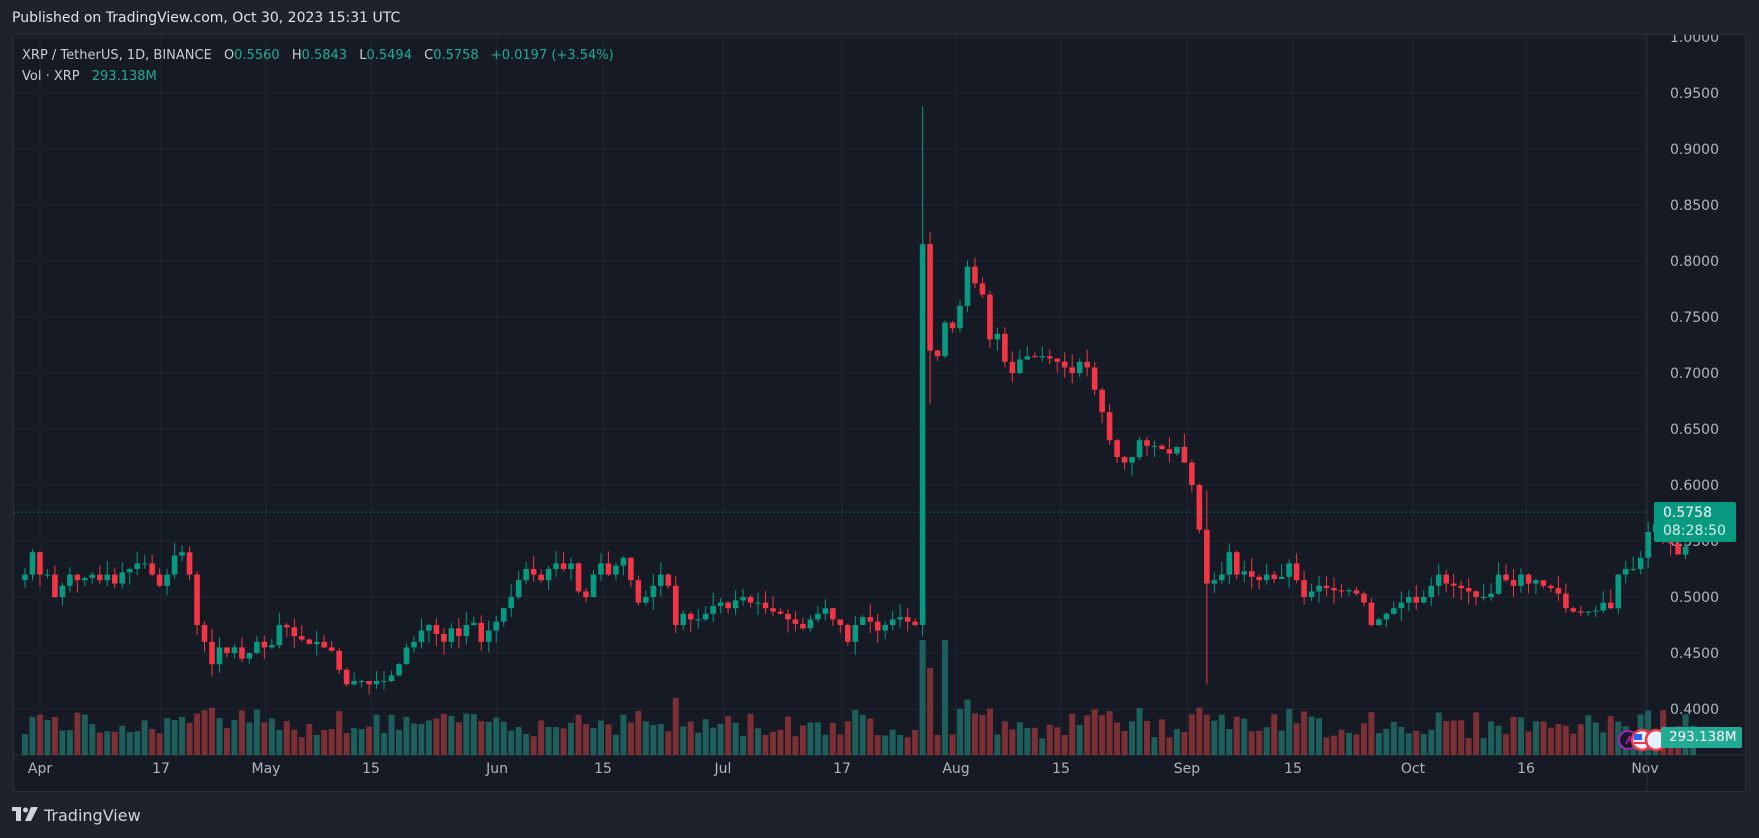  I want to click on price-axis-label: 0.5000, so click(1694, 598).